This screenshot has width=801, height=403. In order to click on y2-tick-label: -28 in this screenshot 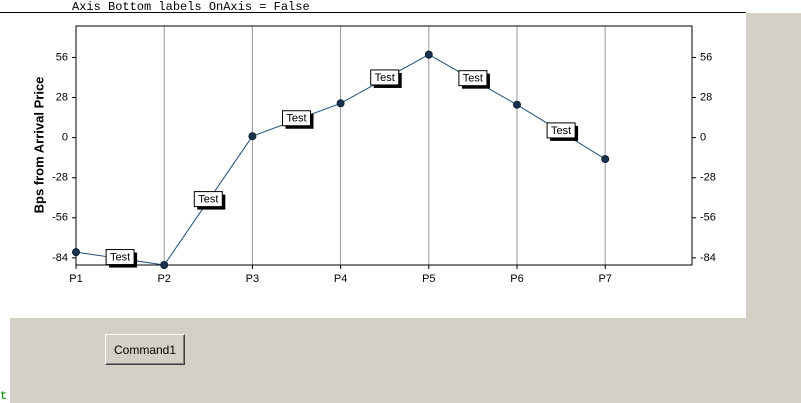, I will do `click(708, 178)`.